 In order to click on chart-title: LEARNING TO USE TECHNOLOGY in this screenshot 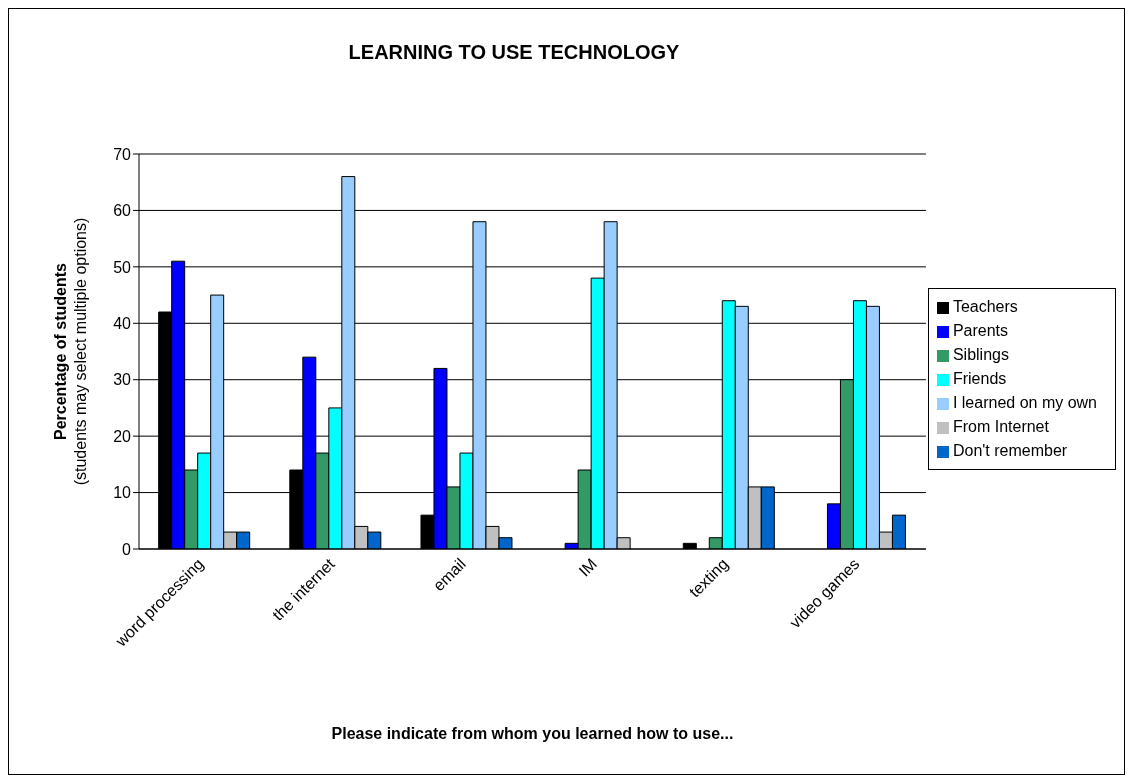, I will do `click(514, 52)`.